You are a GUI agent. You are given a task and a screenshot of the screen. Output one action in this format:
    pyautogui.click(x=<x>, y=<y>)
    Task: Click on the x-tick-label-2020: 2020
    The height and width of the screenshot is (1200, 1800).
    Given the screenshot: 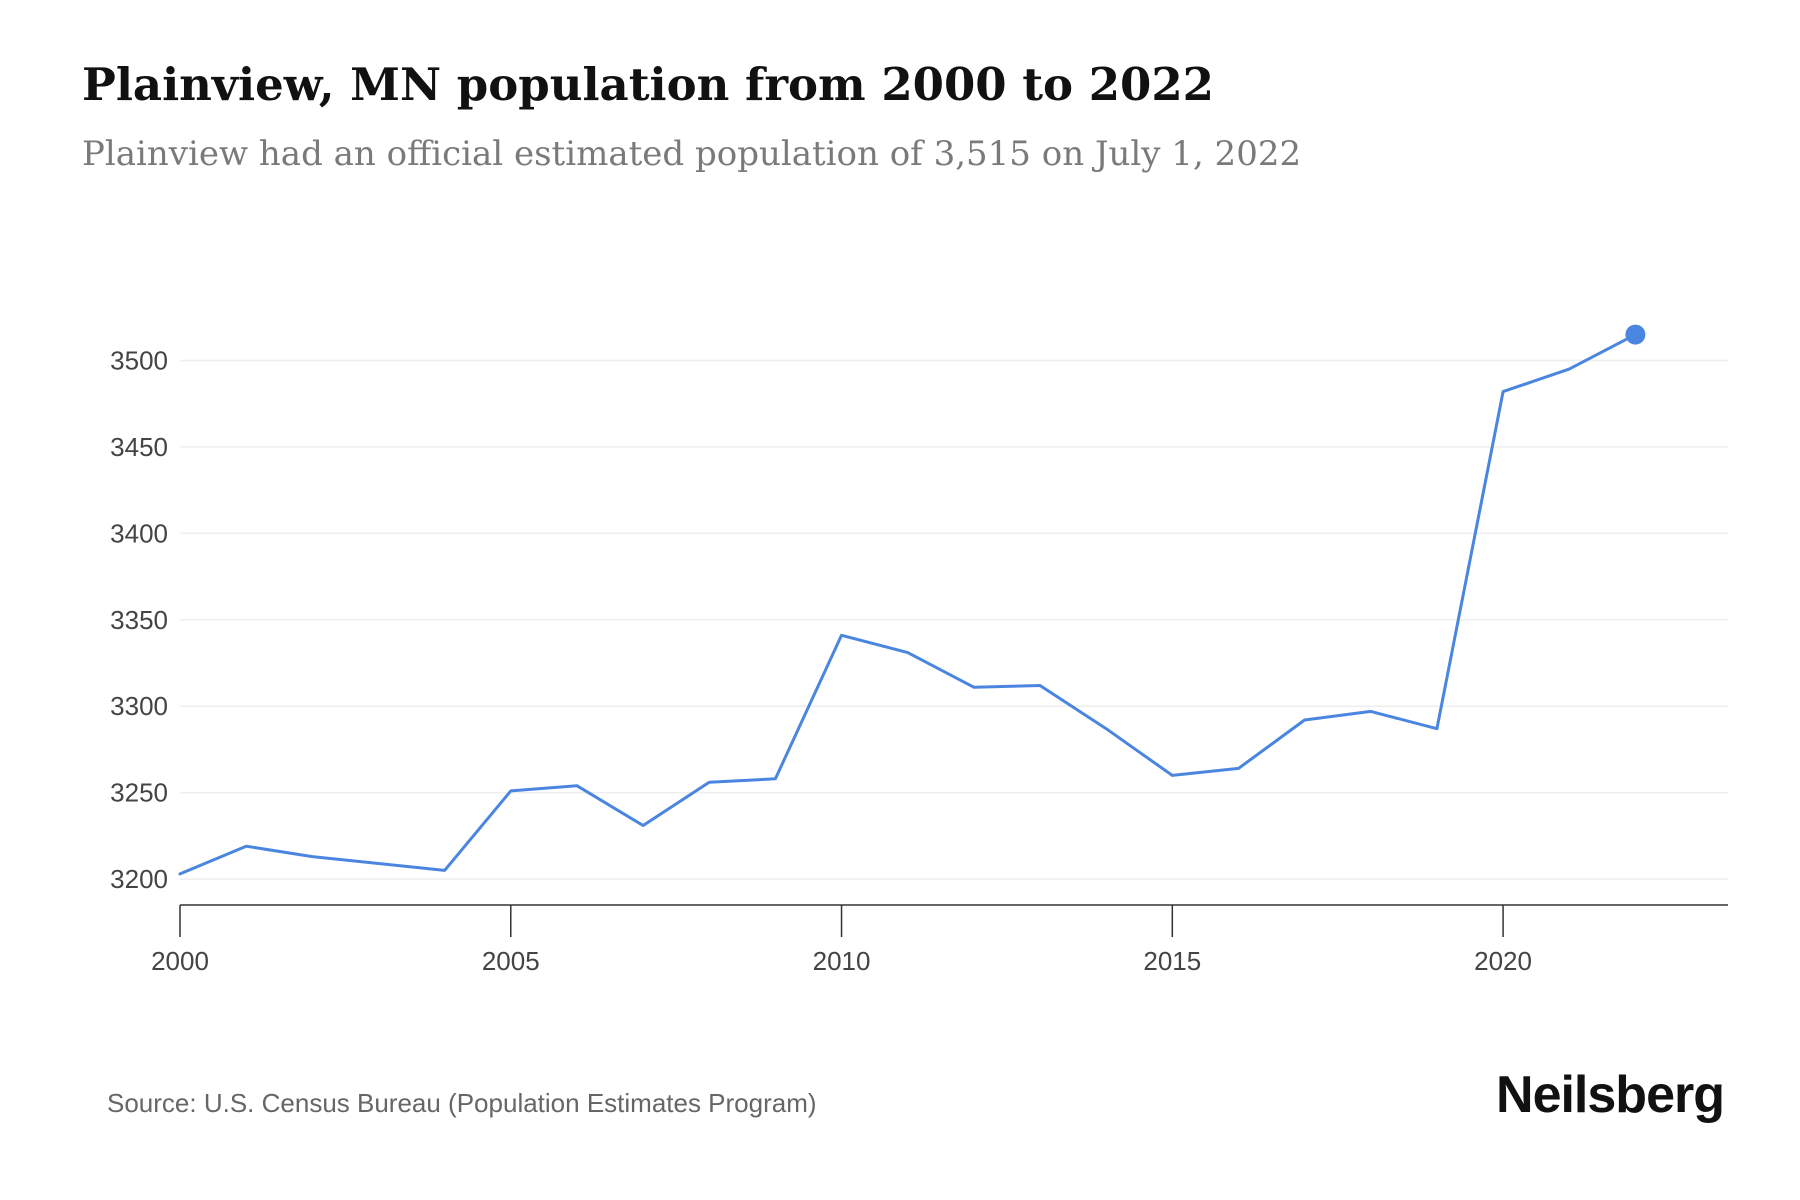 What is the action you would take?
    pyautogui.click(x=1503, y=961)
    